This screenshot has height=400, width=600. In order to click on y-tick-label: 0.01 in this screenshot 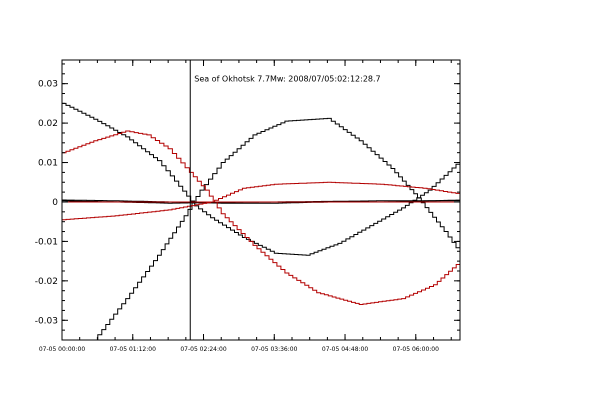, I will do `click(48, 164)`.